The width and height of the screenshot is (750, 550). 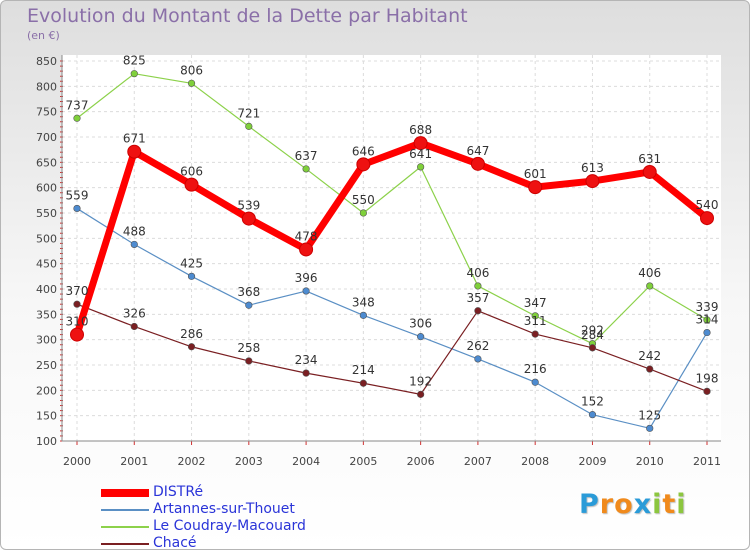 What do you see at coordinates (46, 162) in the screenshot?
I see `y-tick-label: 650` at bounding box center [46, 162].